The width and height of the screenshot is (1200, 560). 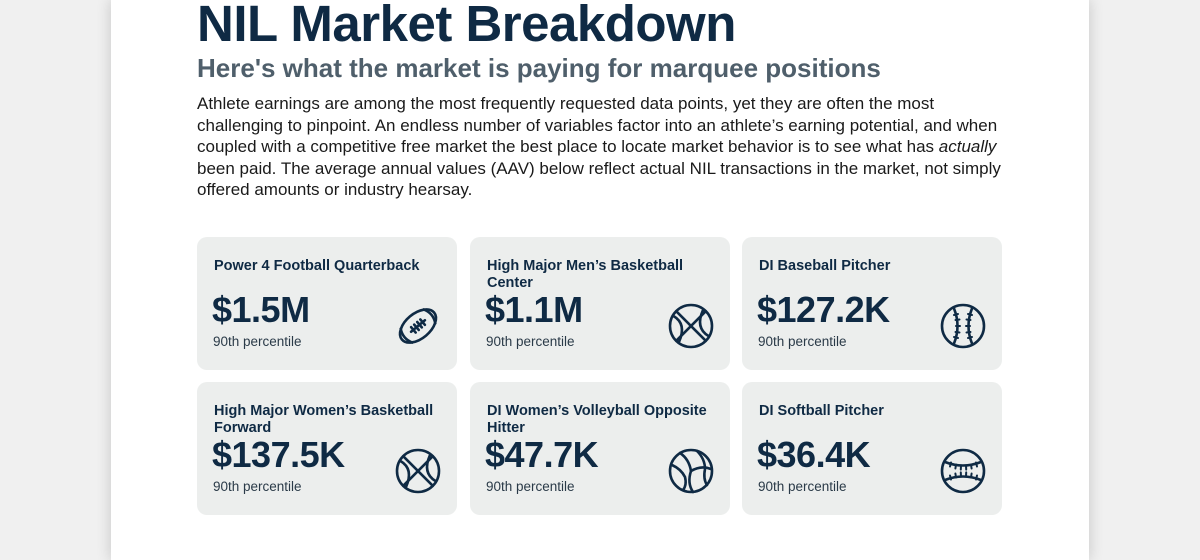 I want to click on card-title: Power 4 Football Quarterback, so click(x=317, y=266).